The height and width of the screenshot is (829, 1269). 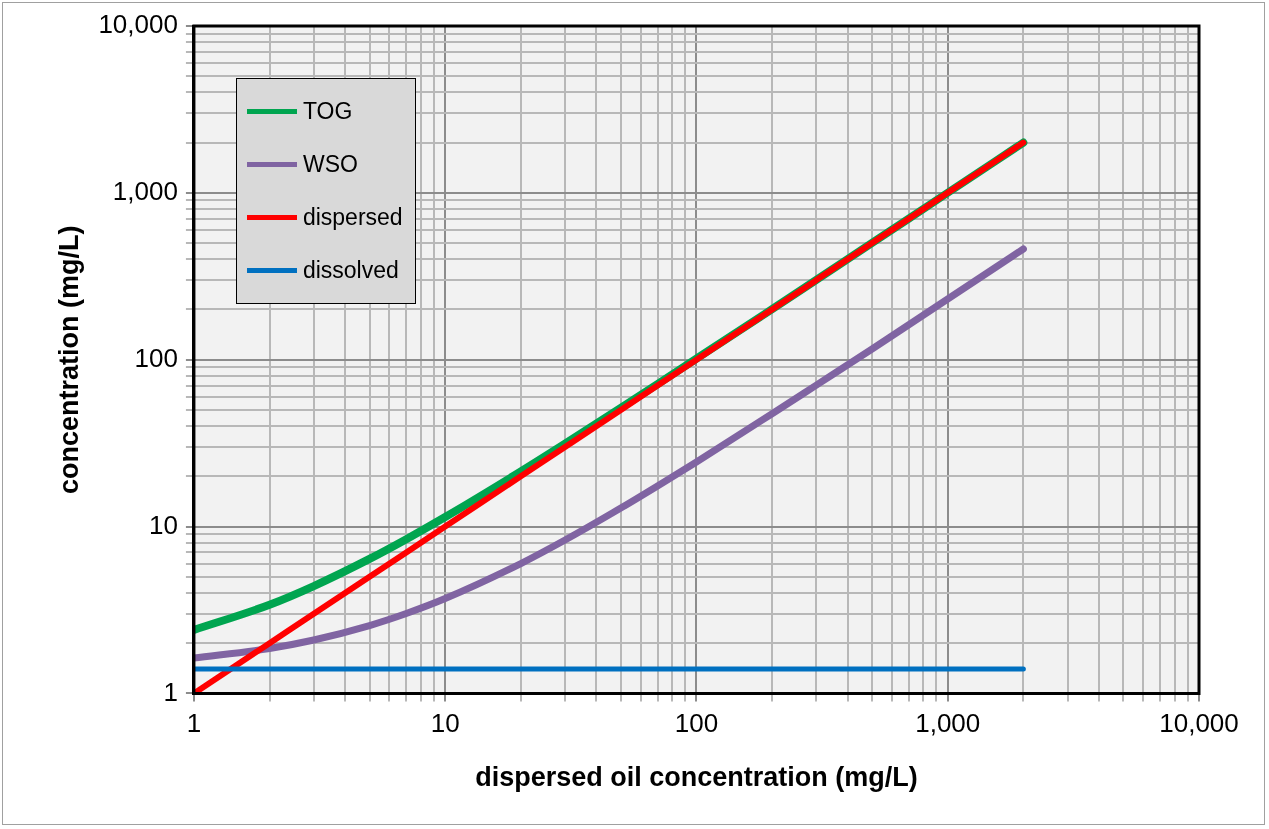 I want to click on y-tick-label: 1, so click(x=170, y=691).